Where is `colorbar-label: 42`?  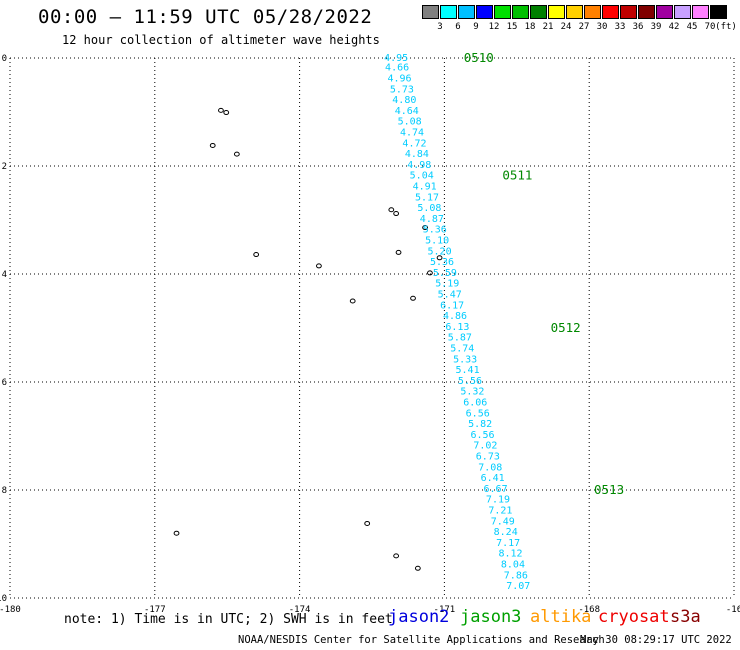
colorbar-label: 42 is located at coordinates (674, 27).